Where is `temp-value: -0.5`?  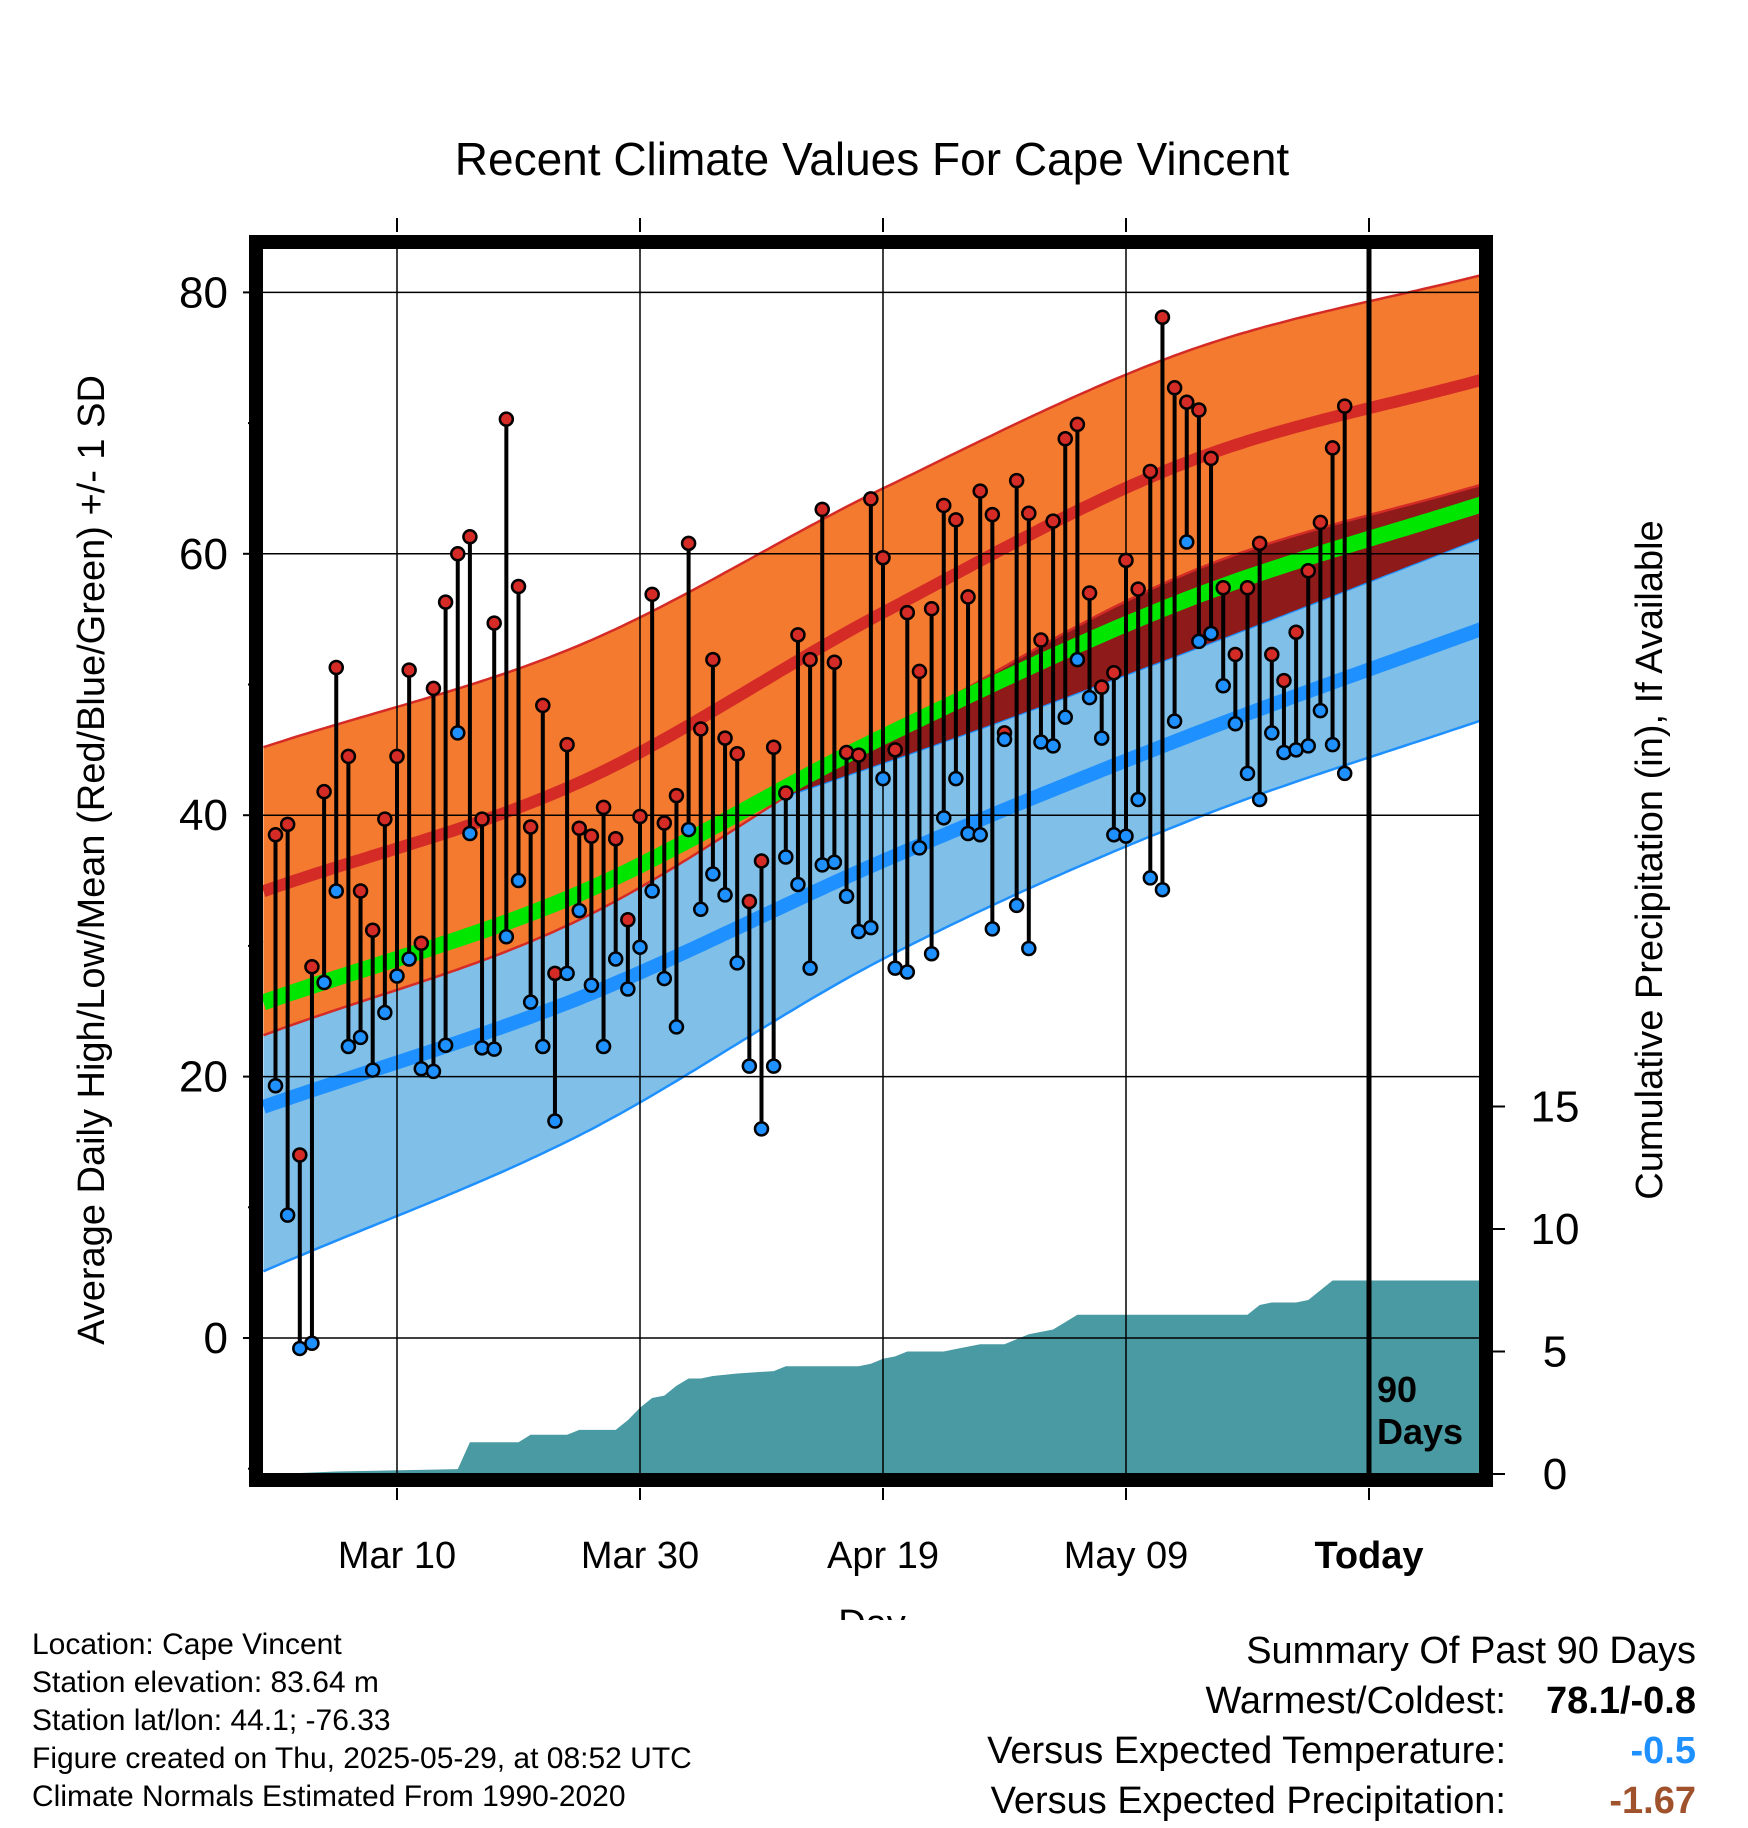 temp-value: -0.5 is located at coordinates (1663, 1751).